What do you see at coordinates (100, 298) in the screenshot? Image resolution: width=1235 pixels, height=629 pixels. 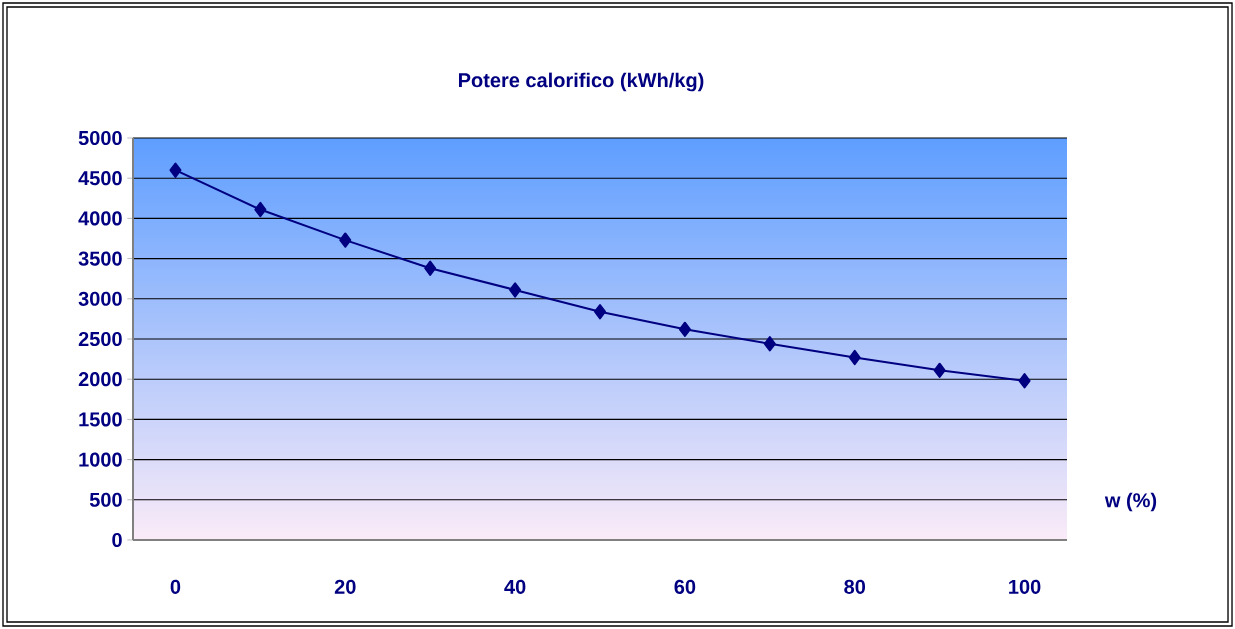 I see `y-tick-label: 3000` at bounding box center [100, 298].